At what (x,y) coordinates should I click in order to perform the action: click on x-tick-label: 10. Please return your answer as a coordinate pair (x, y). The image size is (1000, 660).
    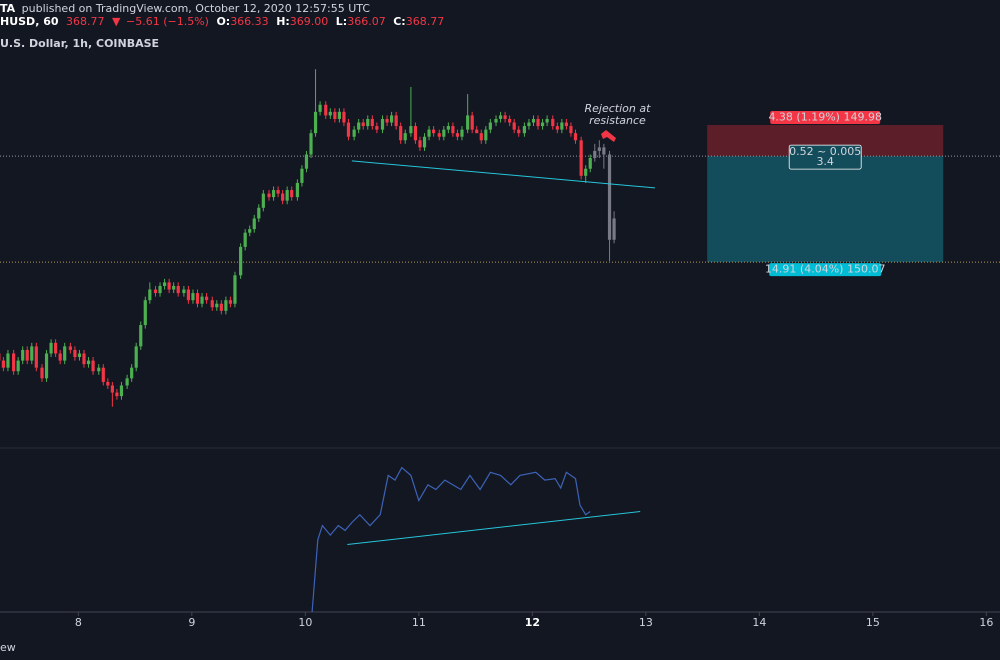
    Looking at the image, I should click on (305, 622).